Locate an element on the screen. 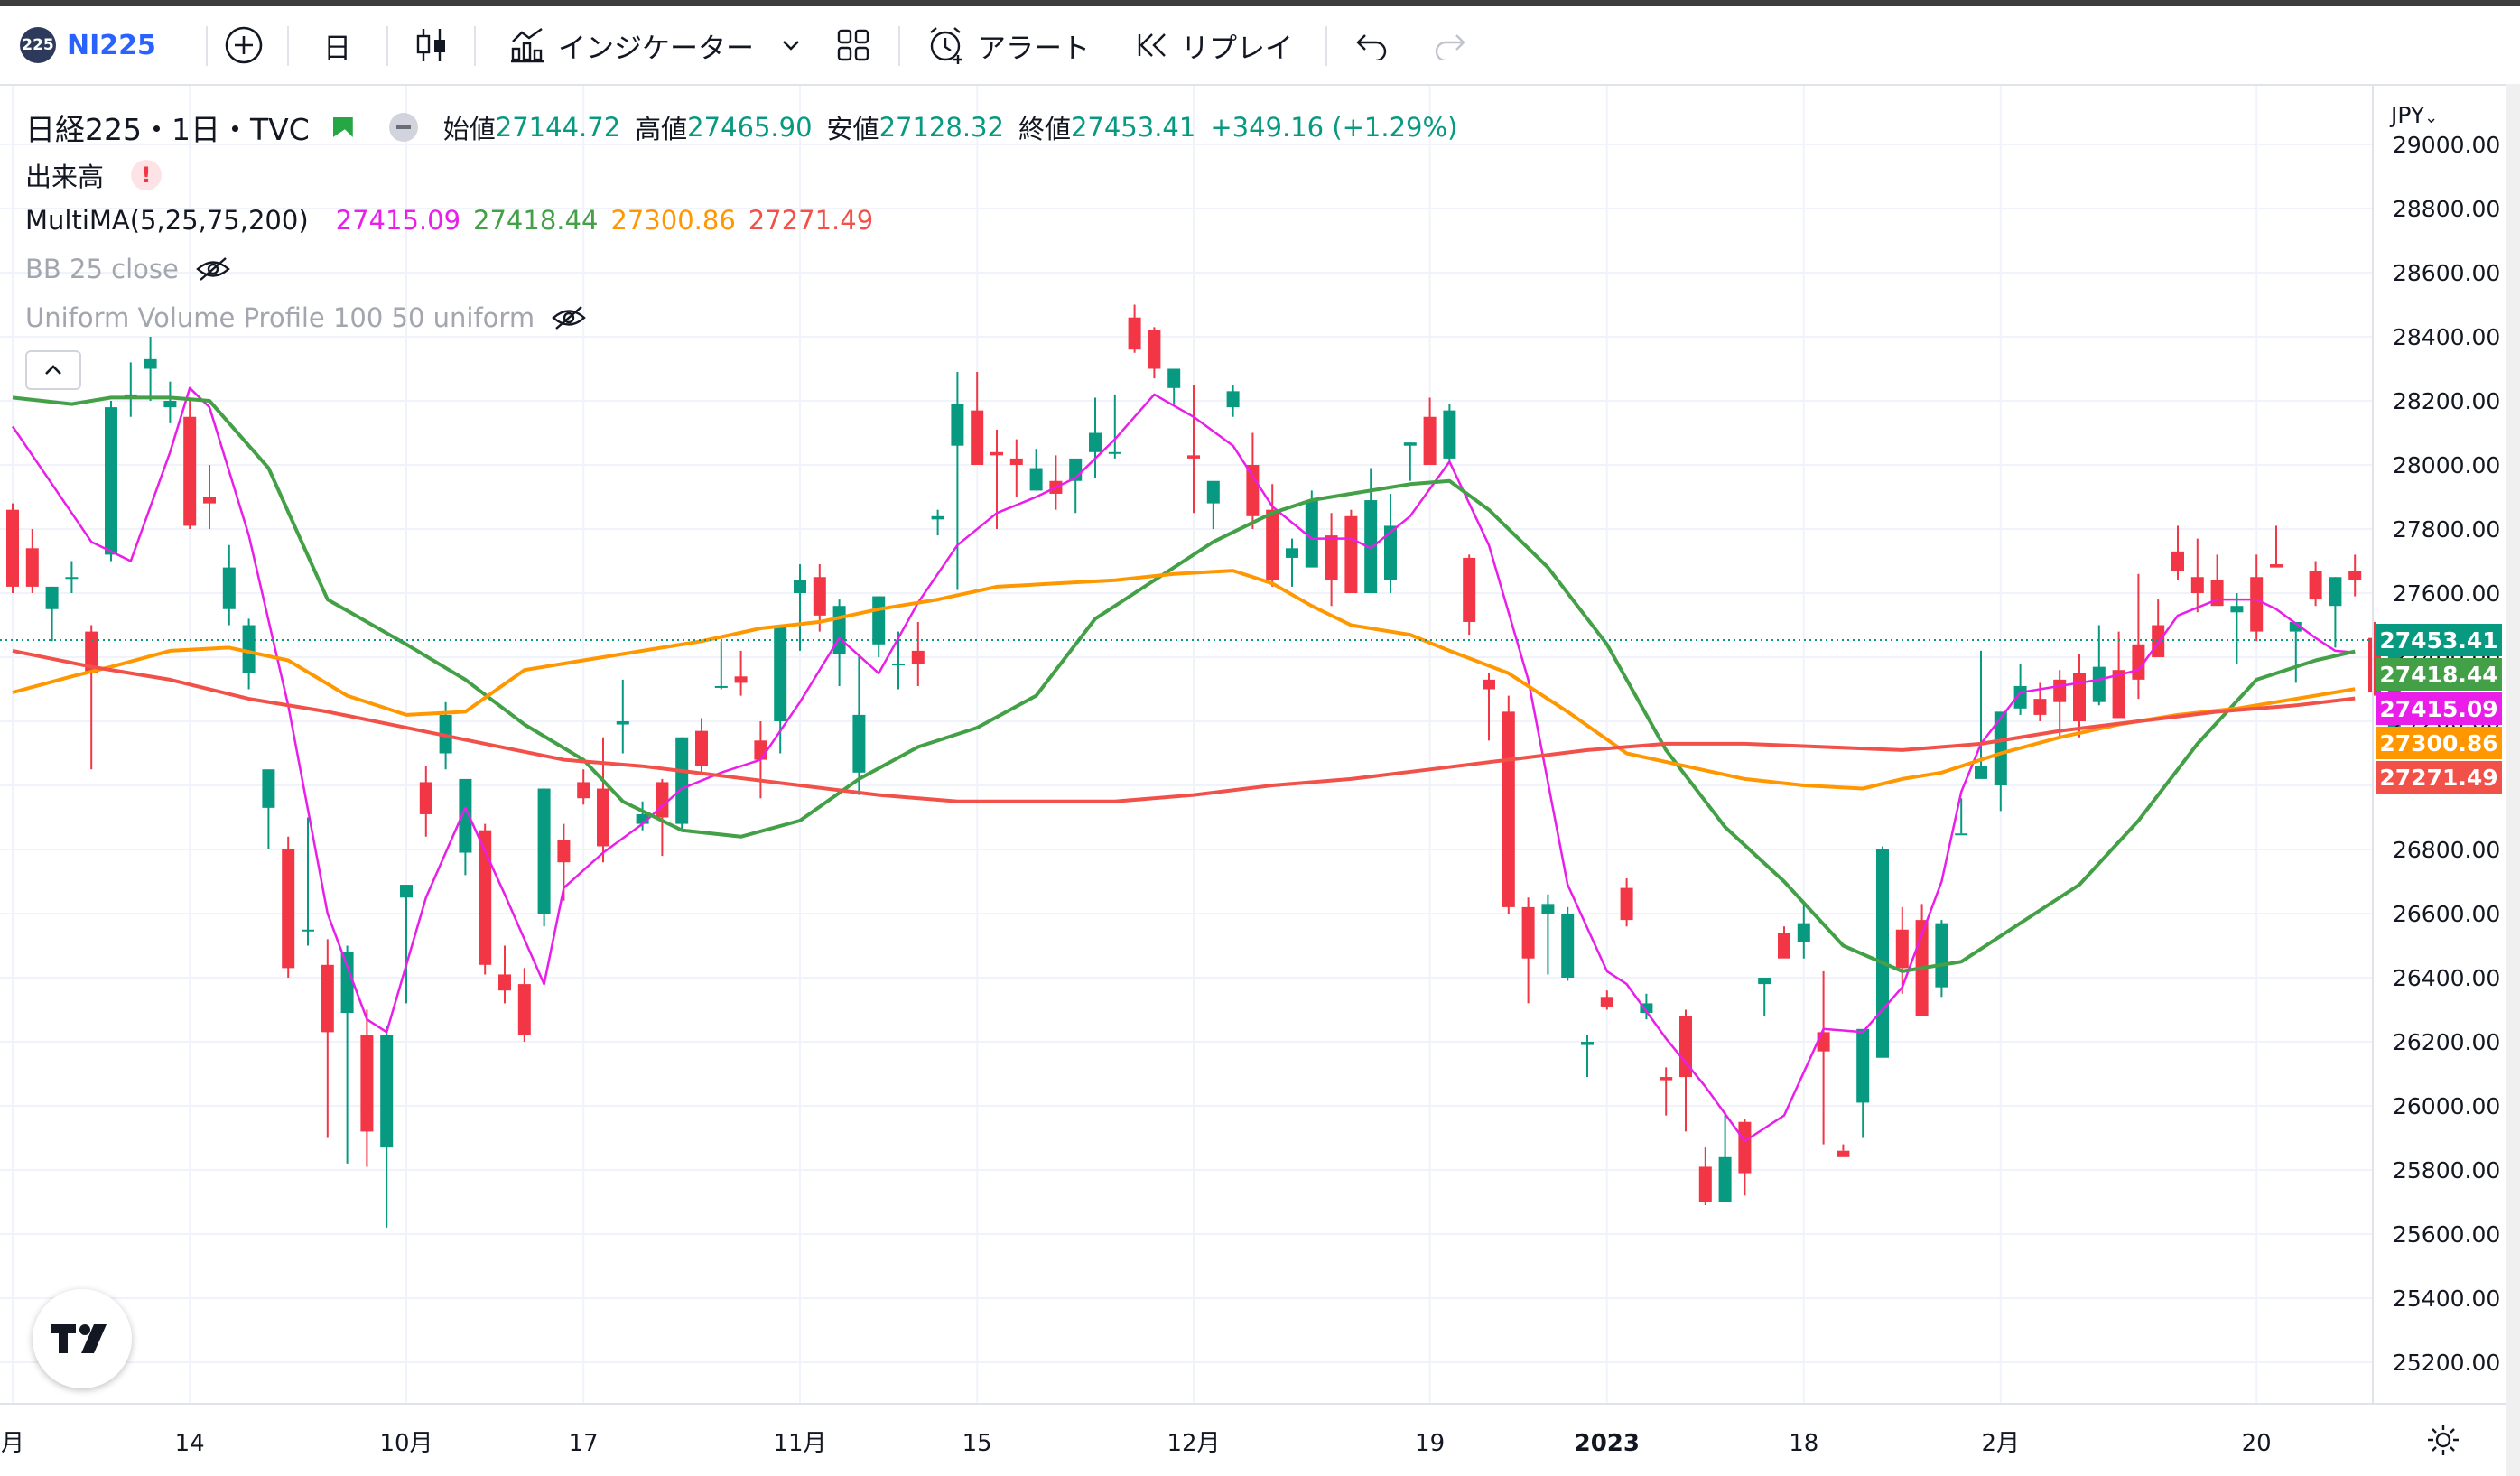 The image size is (2520, 1476). toolbar-divider is located at coordinates (288, 46).